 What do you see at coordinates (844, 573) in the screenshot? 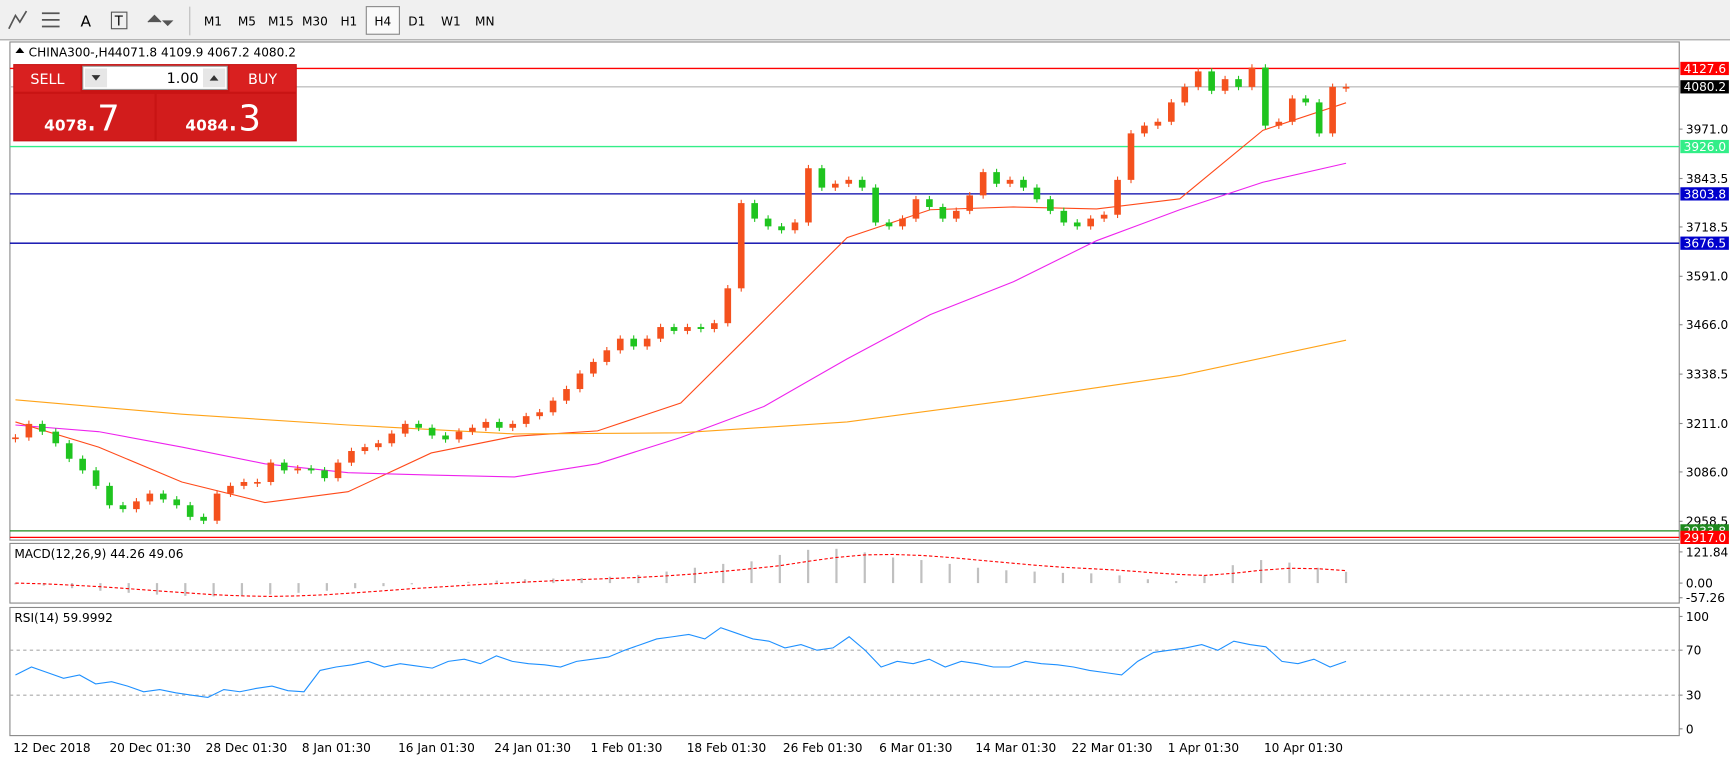
I see `macd-frame` at bounding box center [844, 573].